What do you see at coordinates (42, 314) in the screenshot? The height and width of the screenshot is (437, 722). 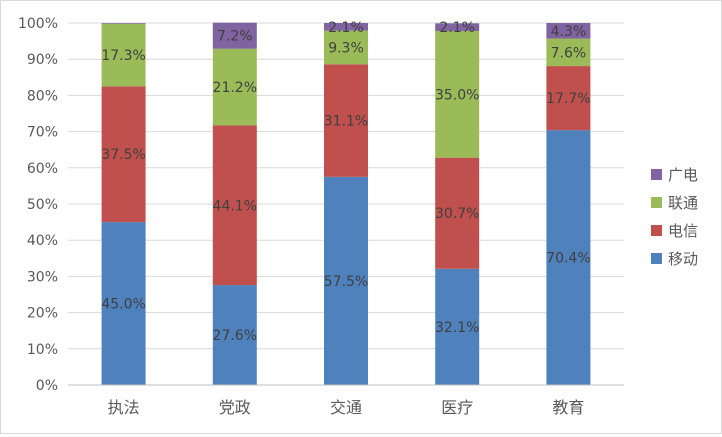 I see `y-tick-label: 20%` at bounding box center [42, 314].